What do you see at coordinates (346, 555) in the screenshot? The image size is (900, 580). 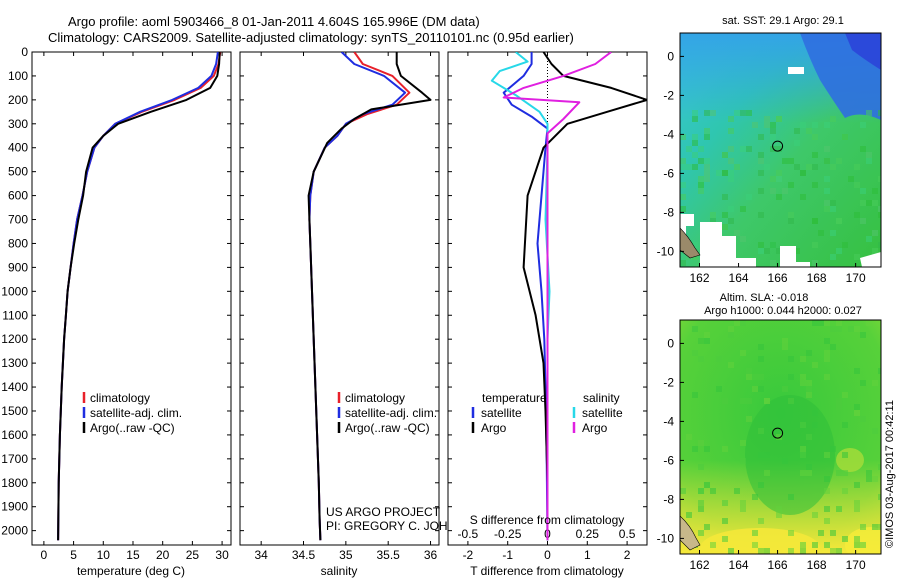 I see `x-tick-label: 35` at bounding box center [346, 555].